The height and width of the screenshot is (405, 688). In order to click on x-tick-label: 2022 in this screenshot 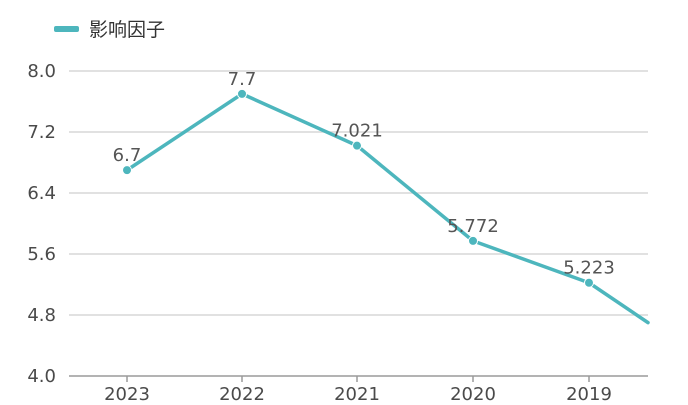, I will do `click(242, 394)`.